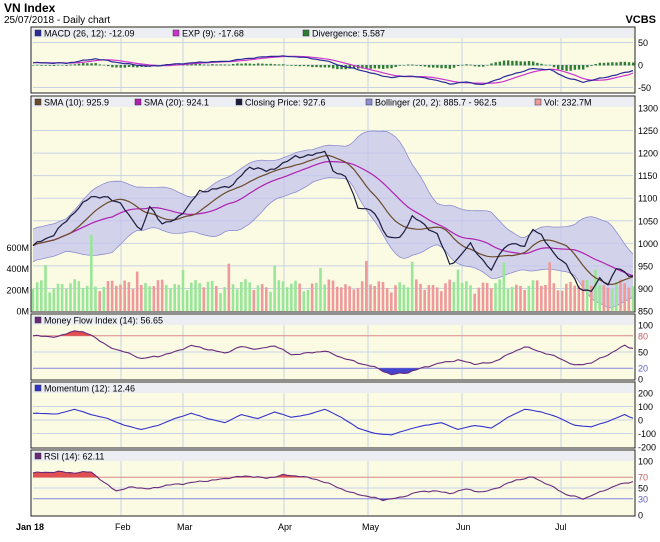  I want to click on volume-axis-label: 0M, so click(22, 312).